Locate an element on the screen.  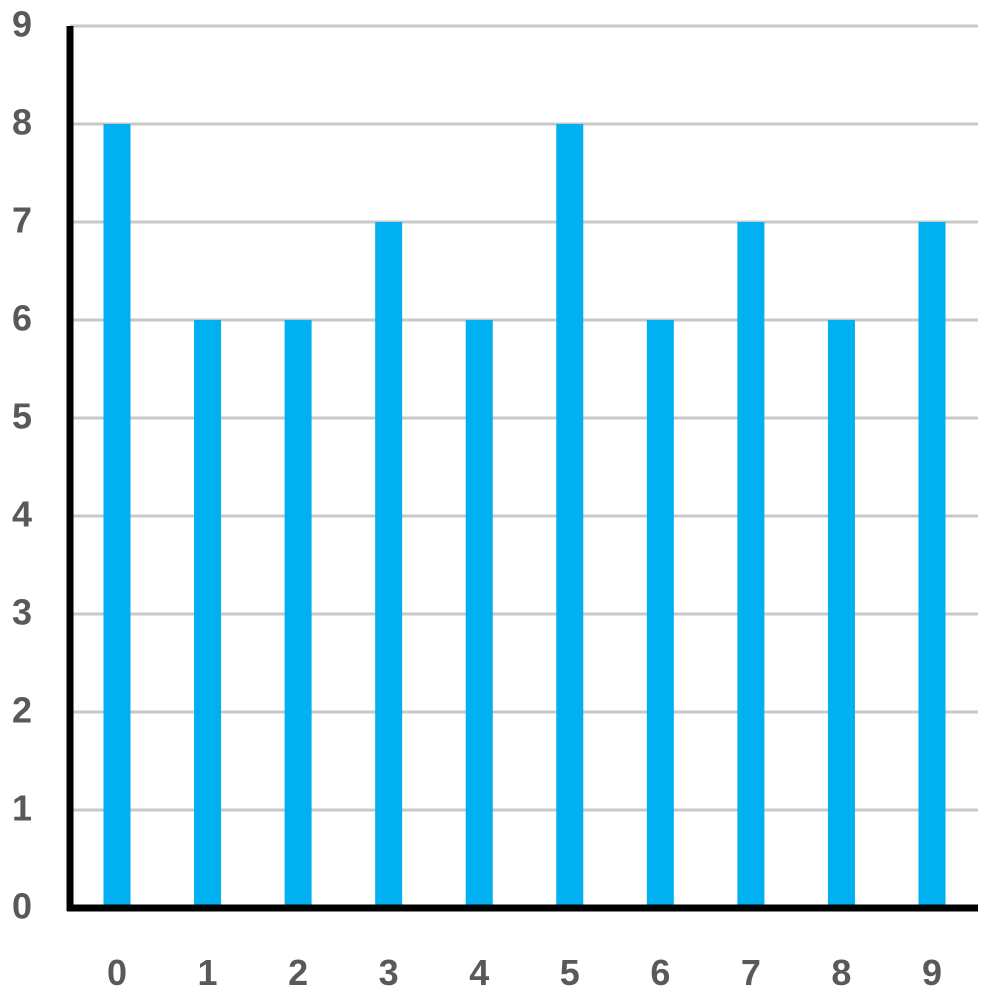
x-tick-label-2: 2 is located at coordinates (298, 972).